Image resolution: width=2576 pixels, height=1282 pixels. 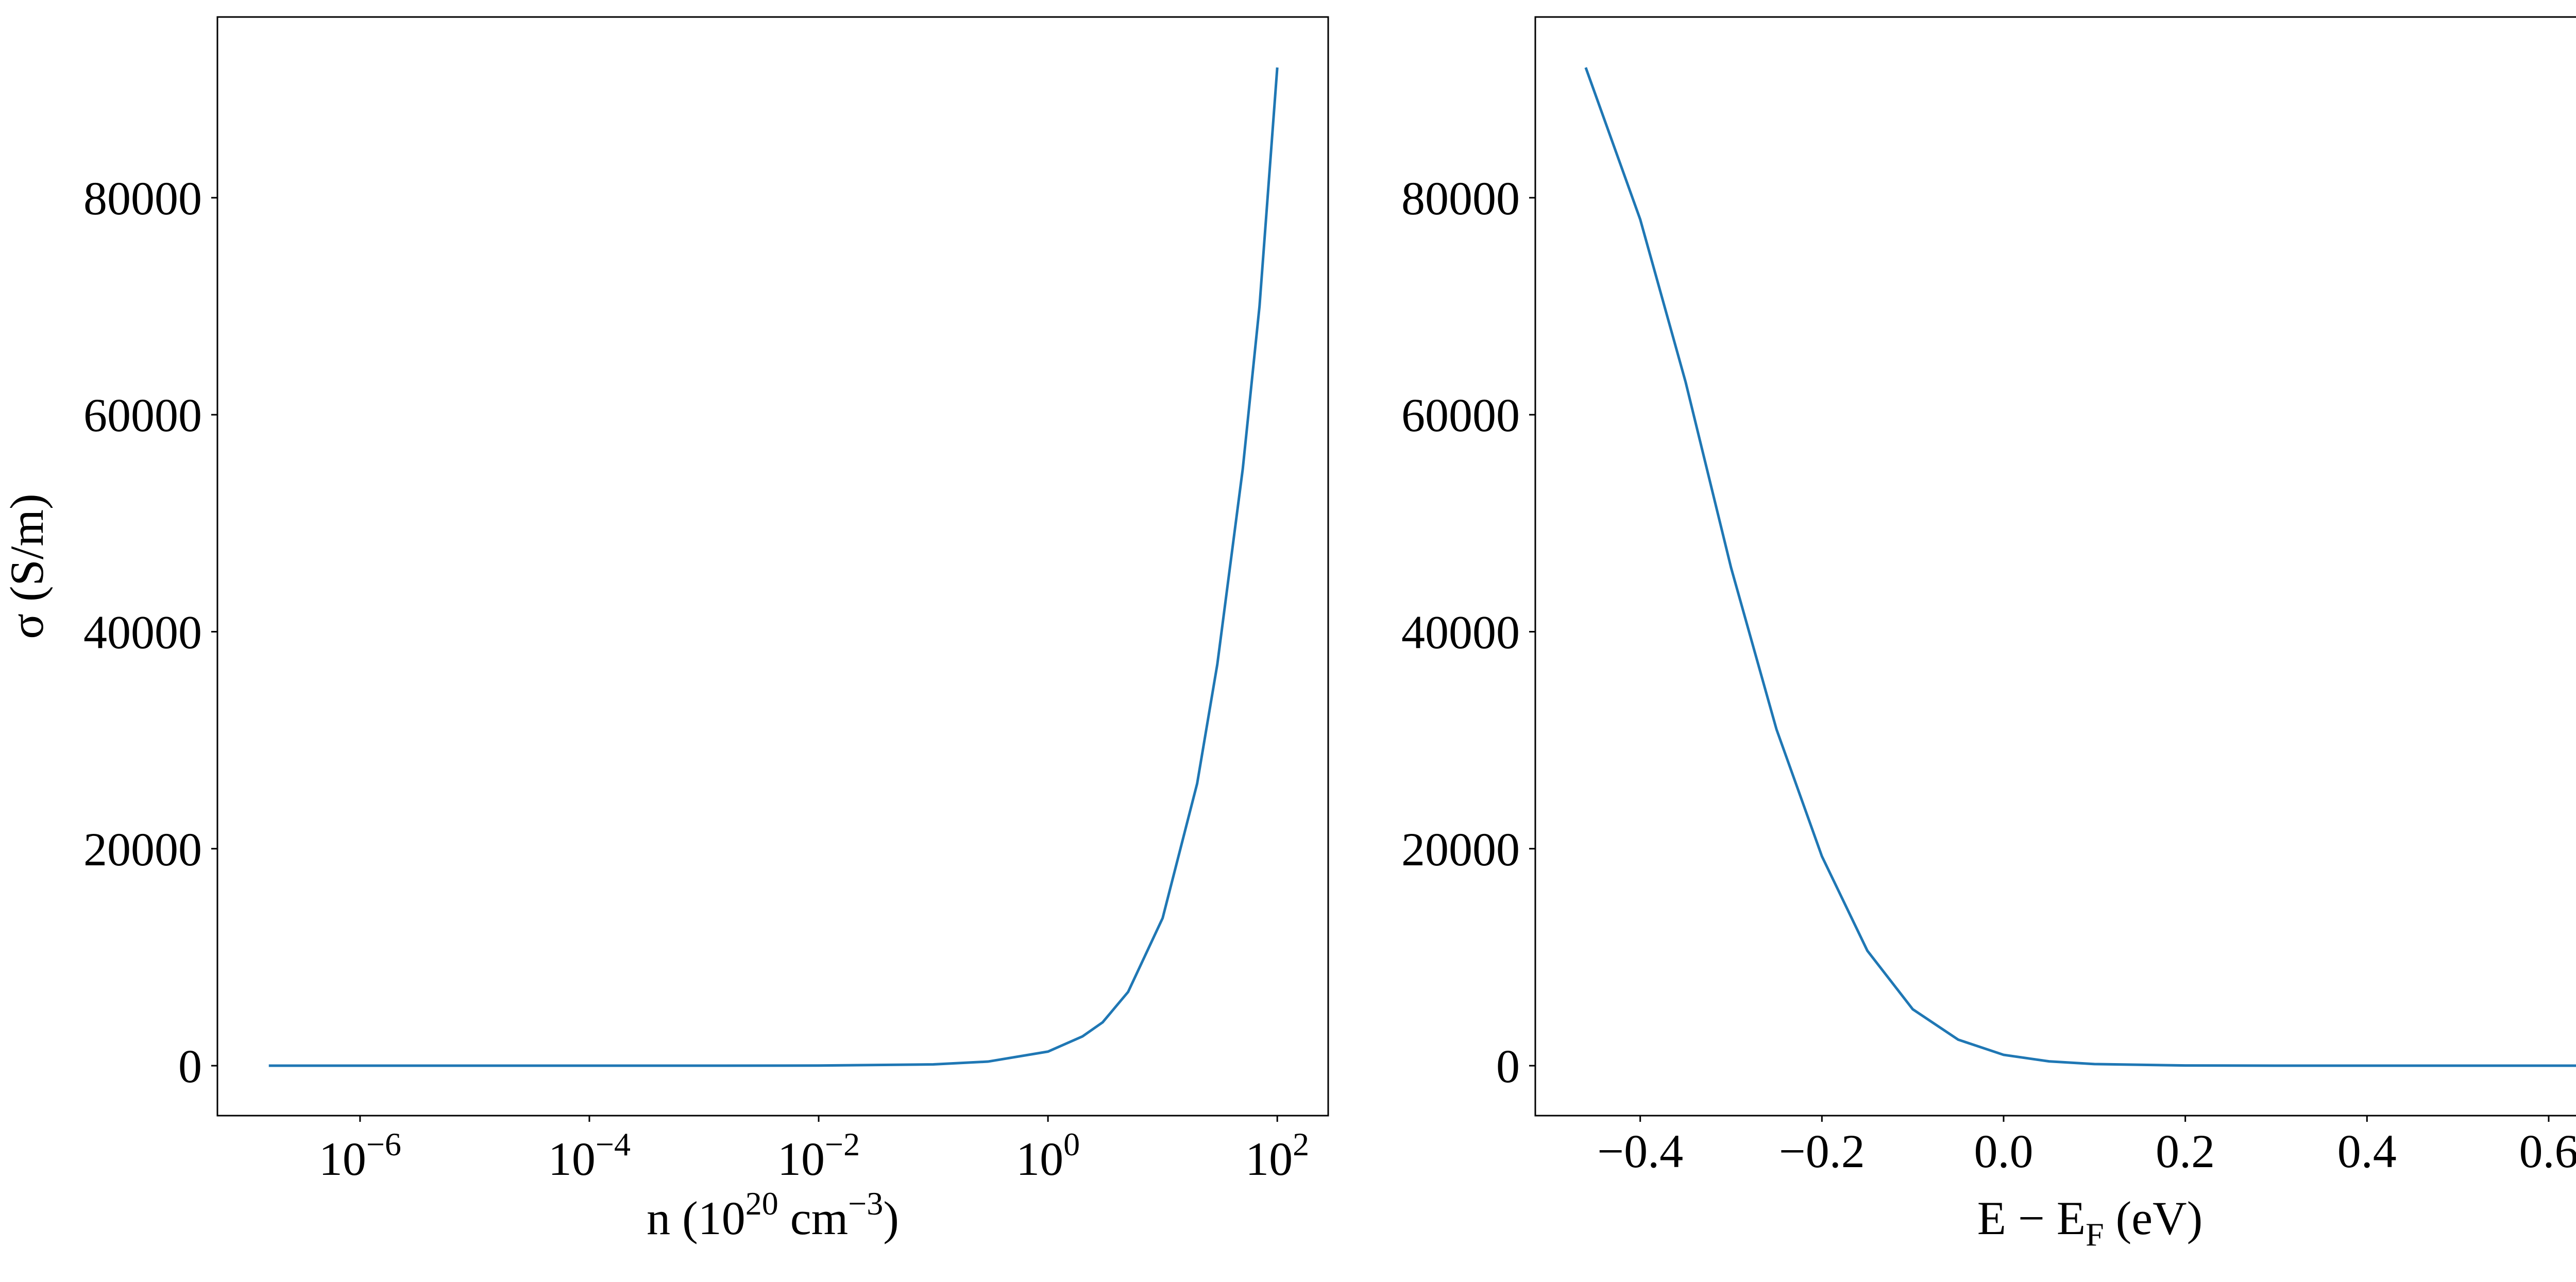 I want to click on x-tick-label: 10⁰, so click(x=1048, y=1155).